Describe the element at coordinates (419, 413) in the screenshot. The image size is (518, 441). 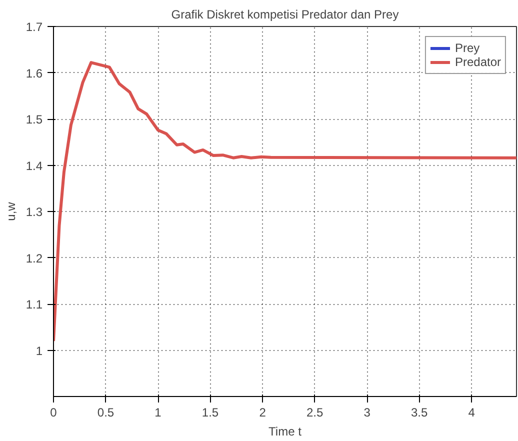
I see `x-tick-label: 3.5` at that location.